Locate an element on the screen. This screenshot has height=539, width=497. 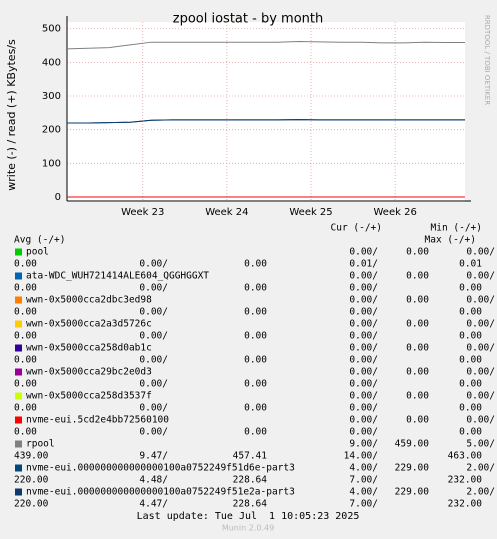
legend-value: 439.00 is located at coordinates (31, 456).